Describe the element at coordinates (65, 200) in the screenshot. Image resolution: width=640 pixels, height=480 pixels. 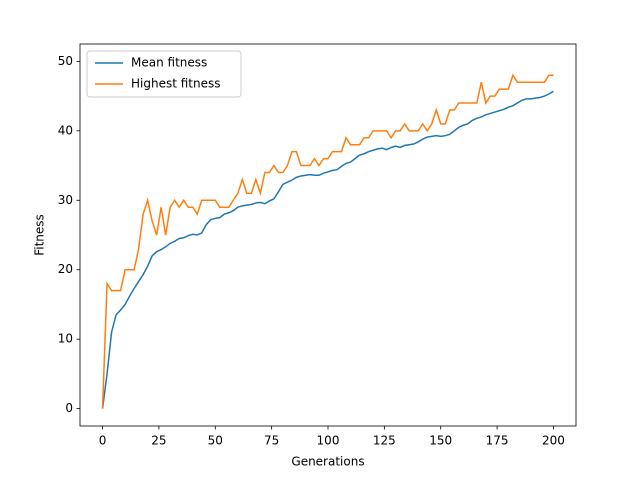
I see `y-tick-label: 30` at that location.